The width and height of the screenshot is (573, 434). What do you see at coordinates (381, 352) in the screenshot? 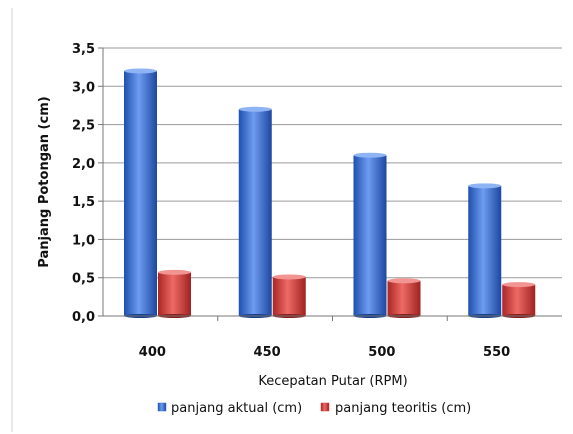
I see `x-tick-label: 500` at bounding box center [381, 352].